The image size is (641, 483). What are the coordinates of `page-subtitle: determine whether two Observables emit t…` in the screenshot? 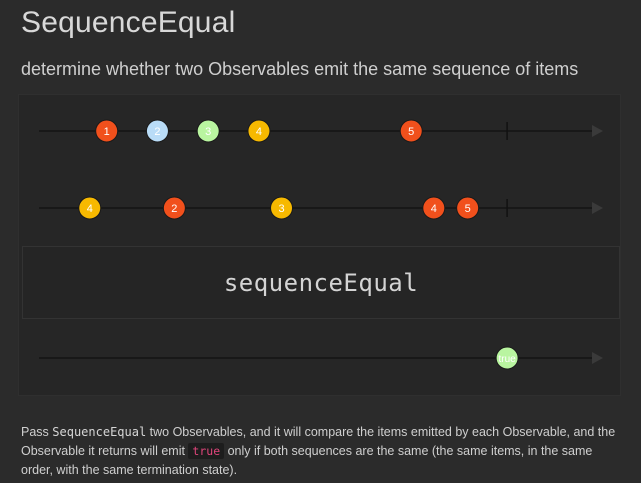 It's located at (300, 69).